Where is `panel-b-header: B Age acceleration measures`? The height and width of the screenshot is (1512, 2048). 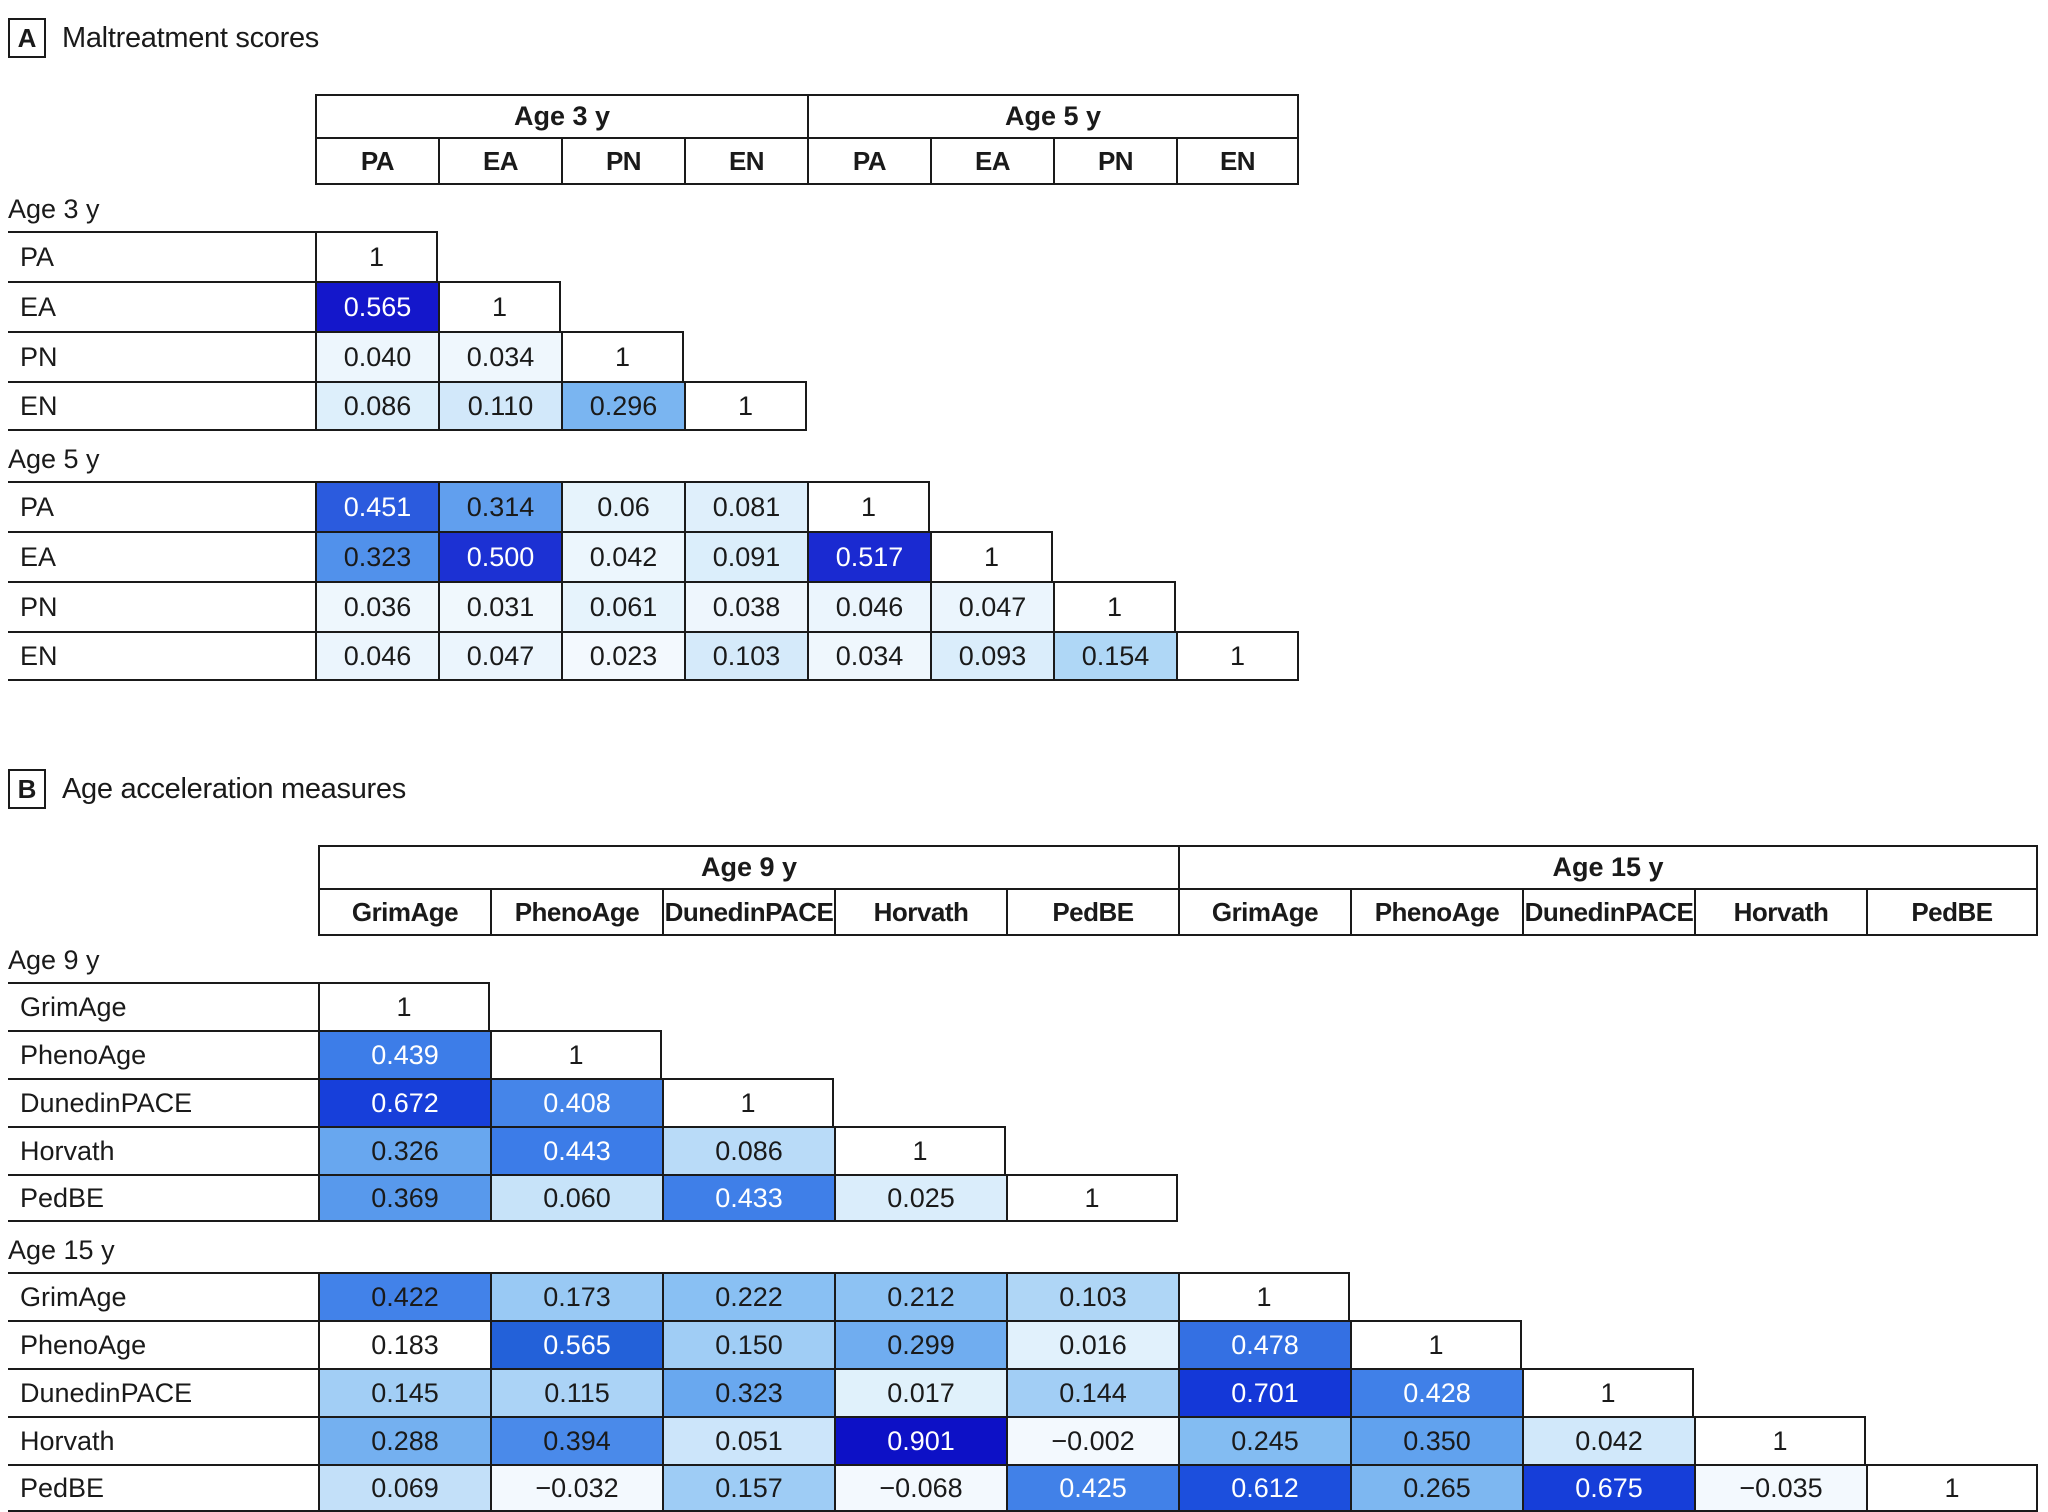
panel-b-header: B Age acceleration measures is located at coordinates (1028, 789).